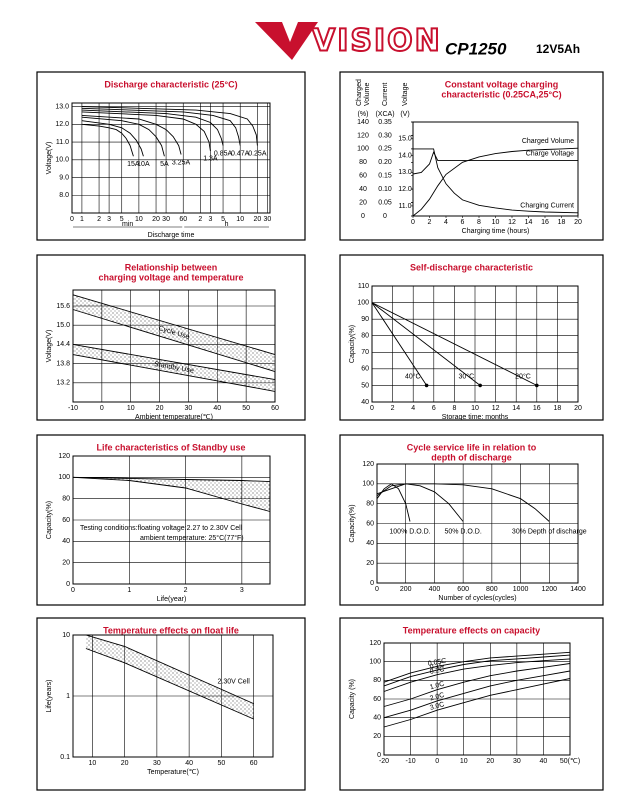 The height and width of the screenshot is (795, 643). What do you see at coordinates (363, 122) in the screenshot?
I see `y-tick-label: 140` at bounding box center [363, 122].